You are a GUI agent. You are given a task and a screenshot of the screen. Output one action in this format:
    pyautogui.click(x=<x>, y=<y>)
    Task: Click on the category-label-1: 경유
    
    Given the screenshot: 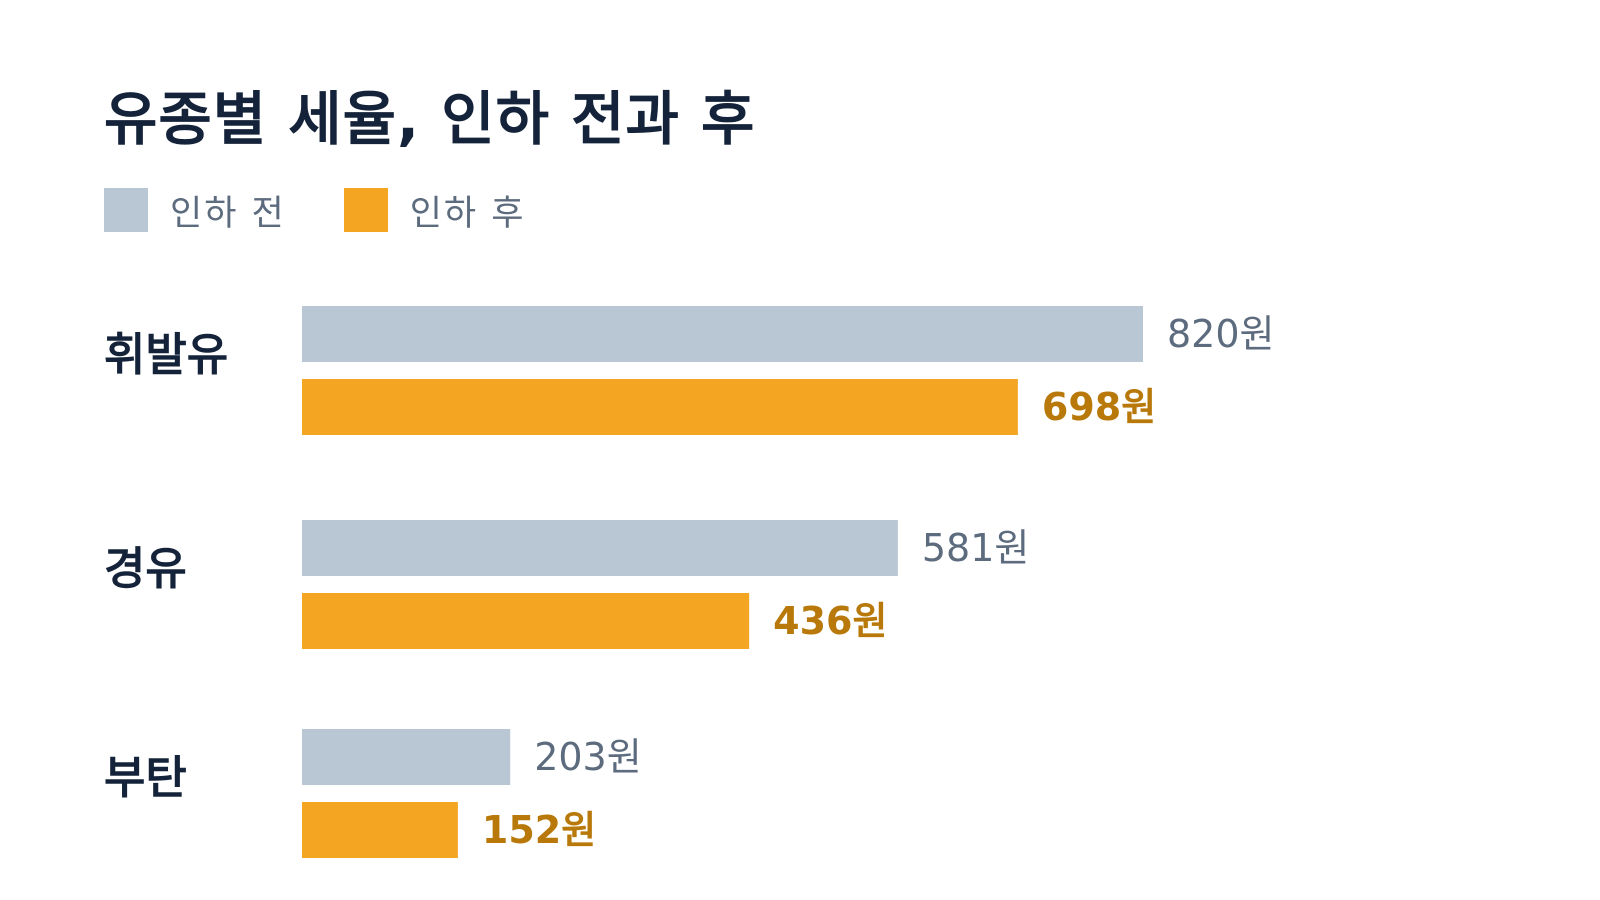 What is the action you would take?
    pyautogui.click(x=145, y=568)
    